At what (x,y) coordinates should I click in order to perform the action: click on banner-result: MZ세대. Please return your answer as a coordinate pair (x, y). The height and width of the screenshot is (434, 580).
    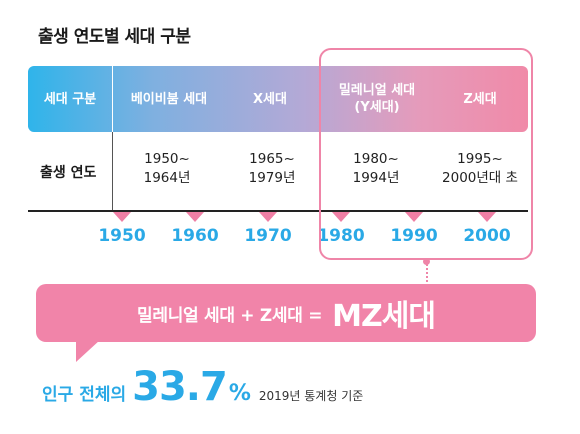
    Looking at the image, I should click on (384, 316).